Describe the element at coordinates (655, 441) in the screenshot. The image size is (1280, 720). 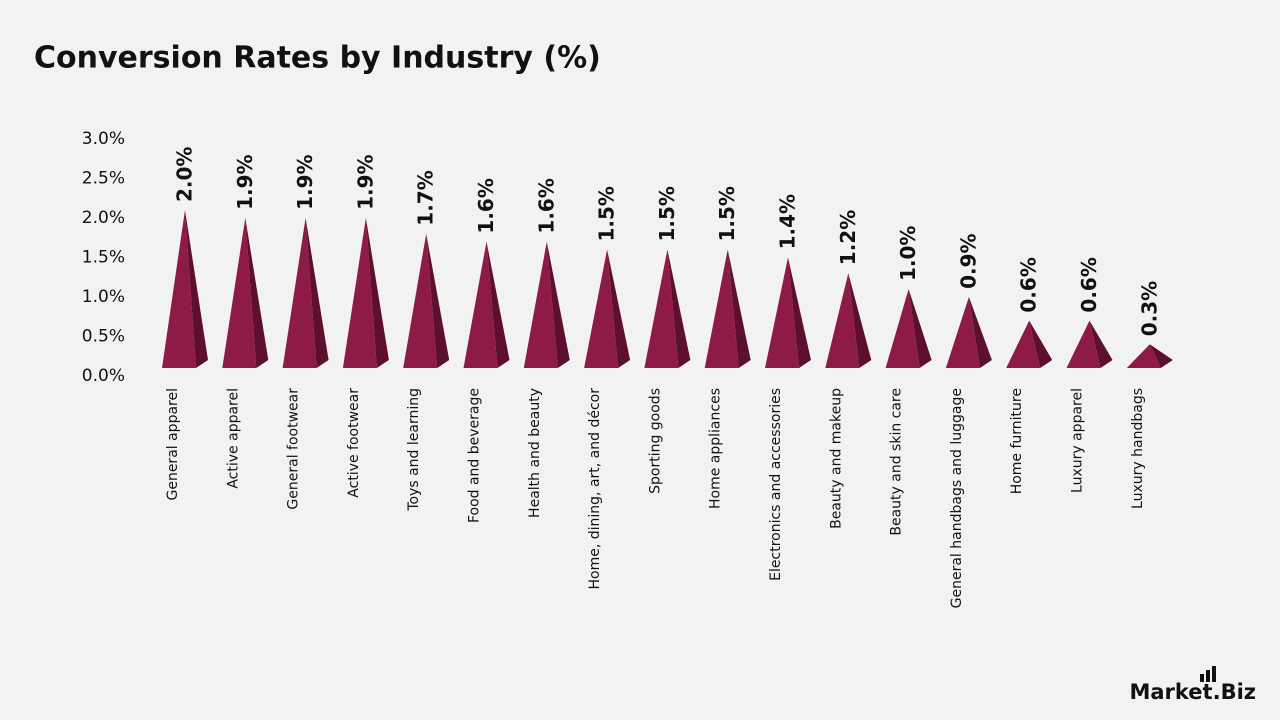
I see `x-tick-label: Sporting goods` at that location.